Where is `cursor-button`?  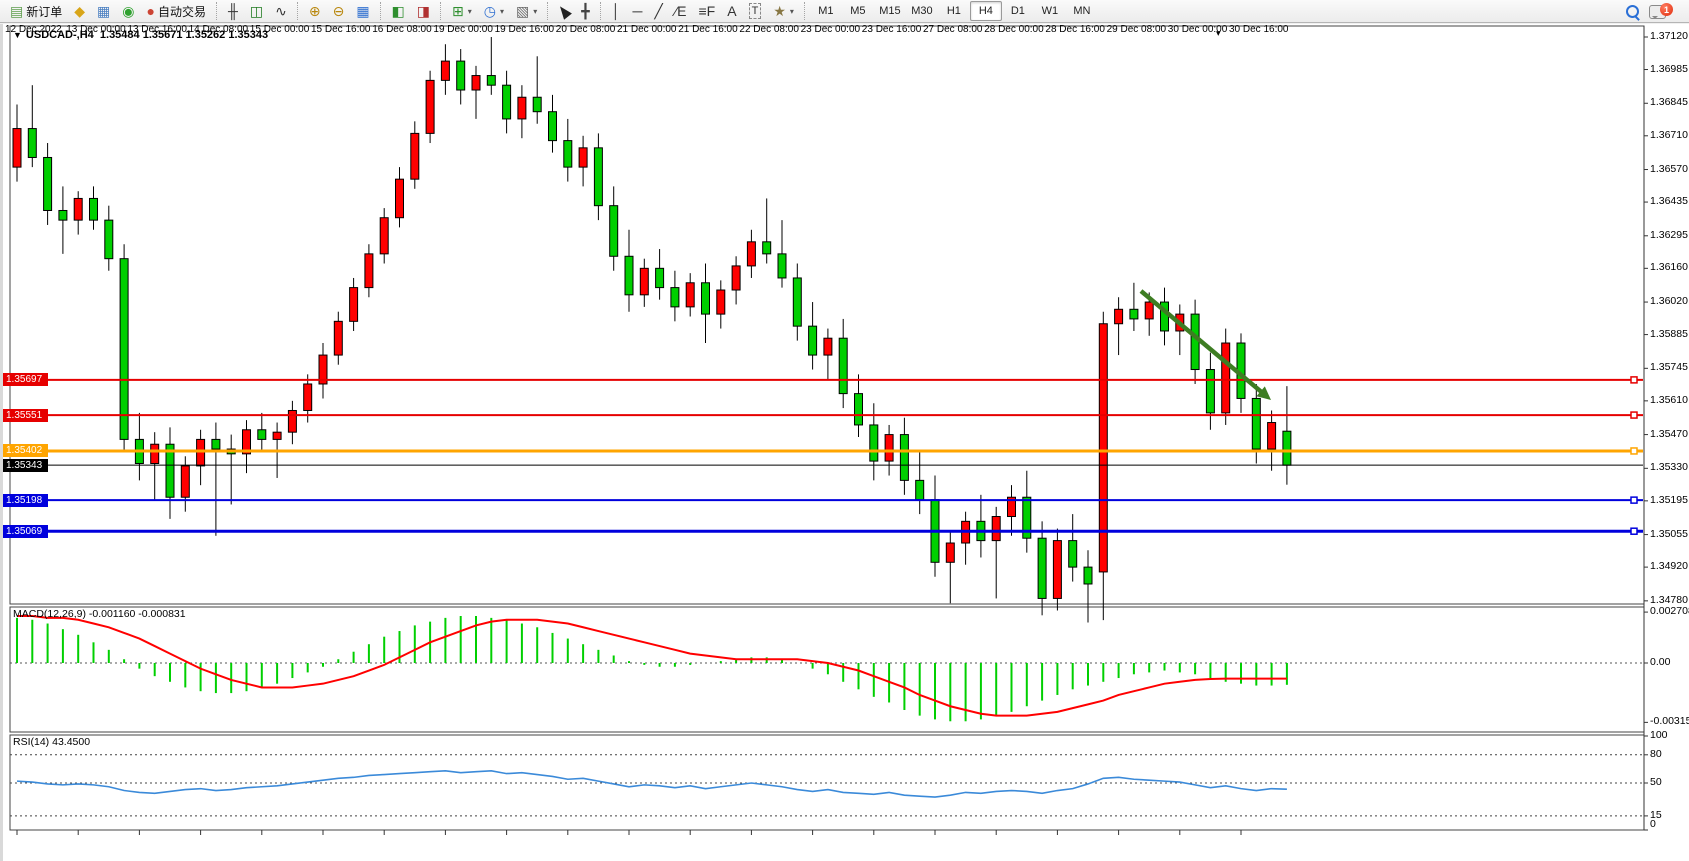 cursor-button is located at coordinates (564, 11).